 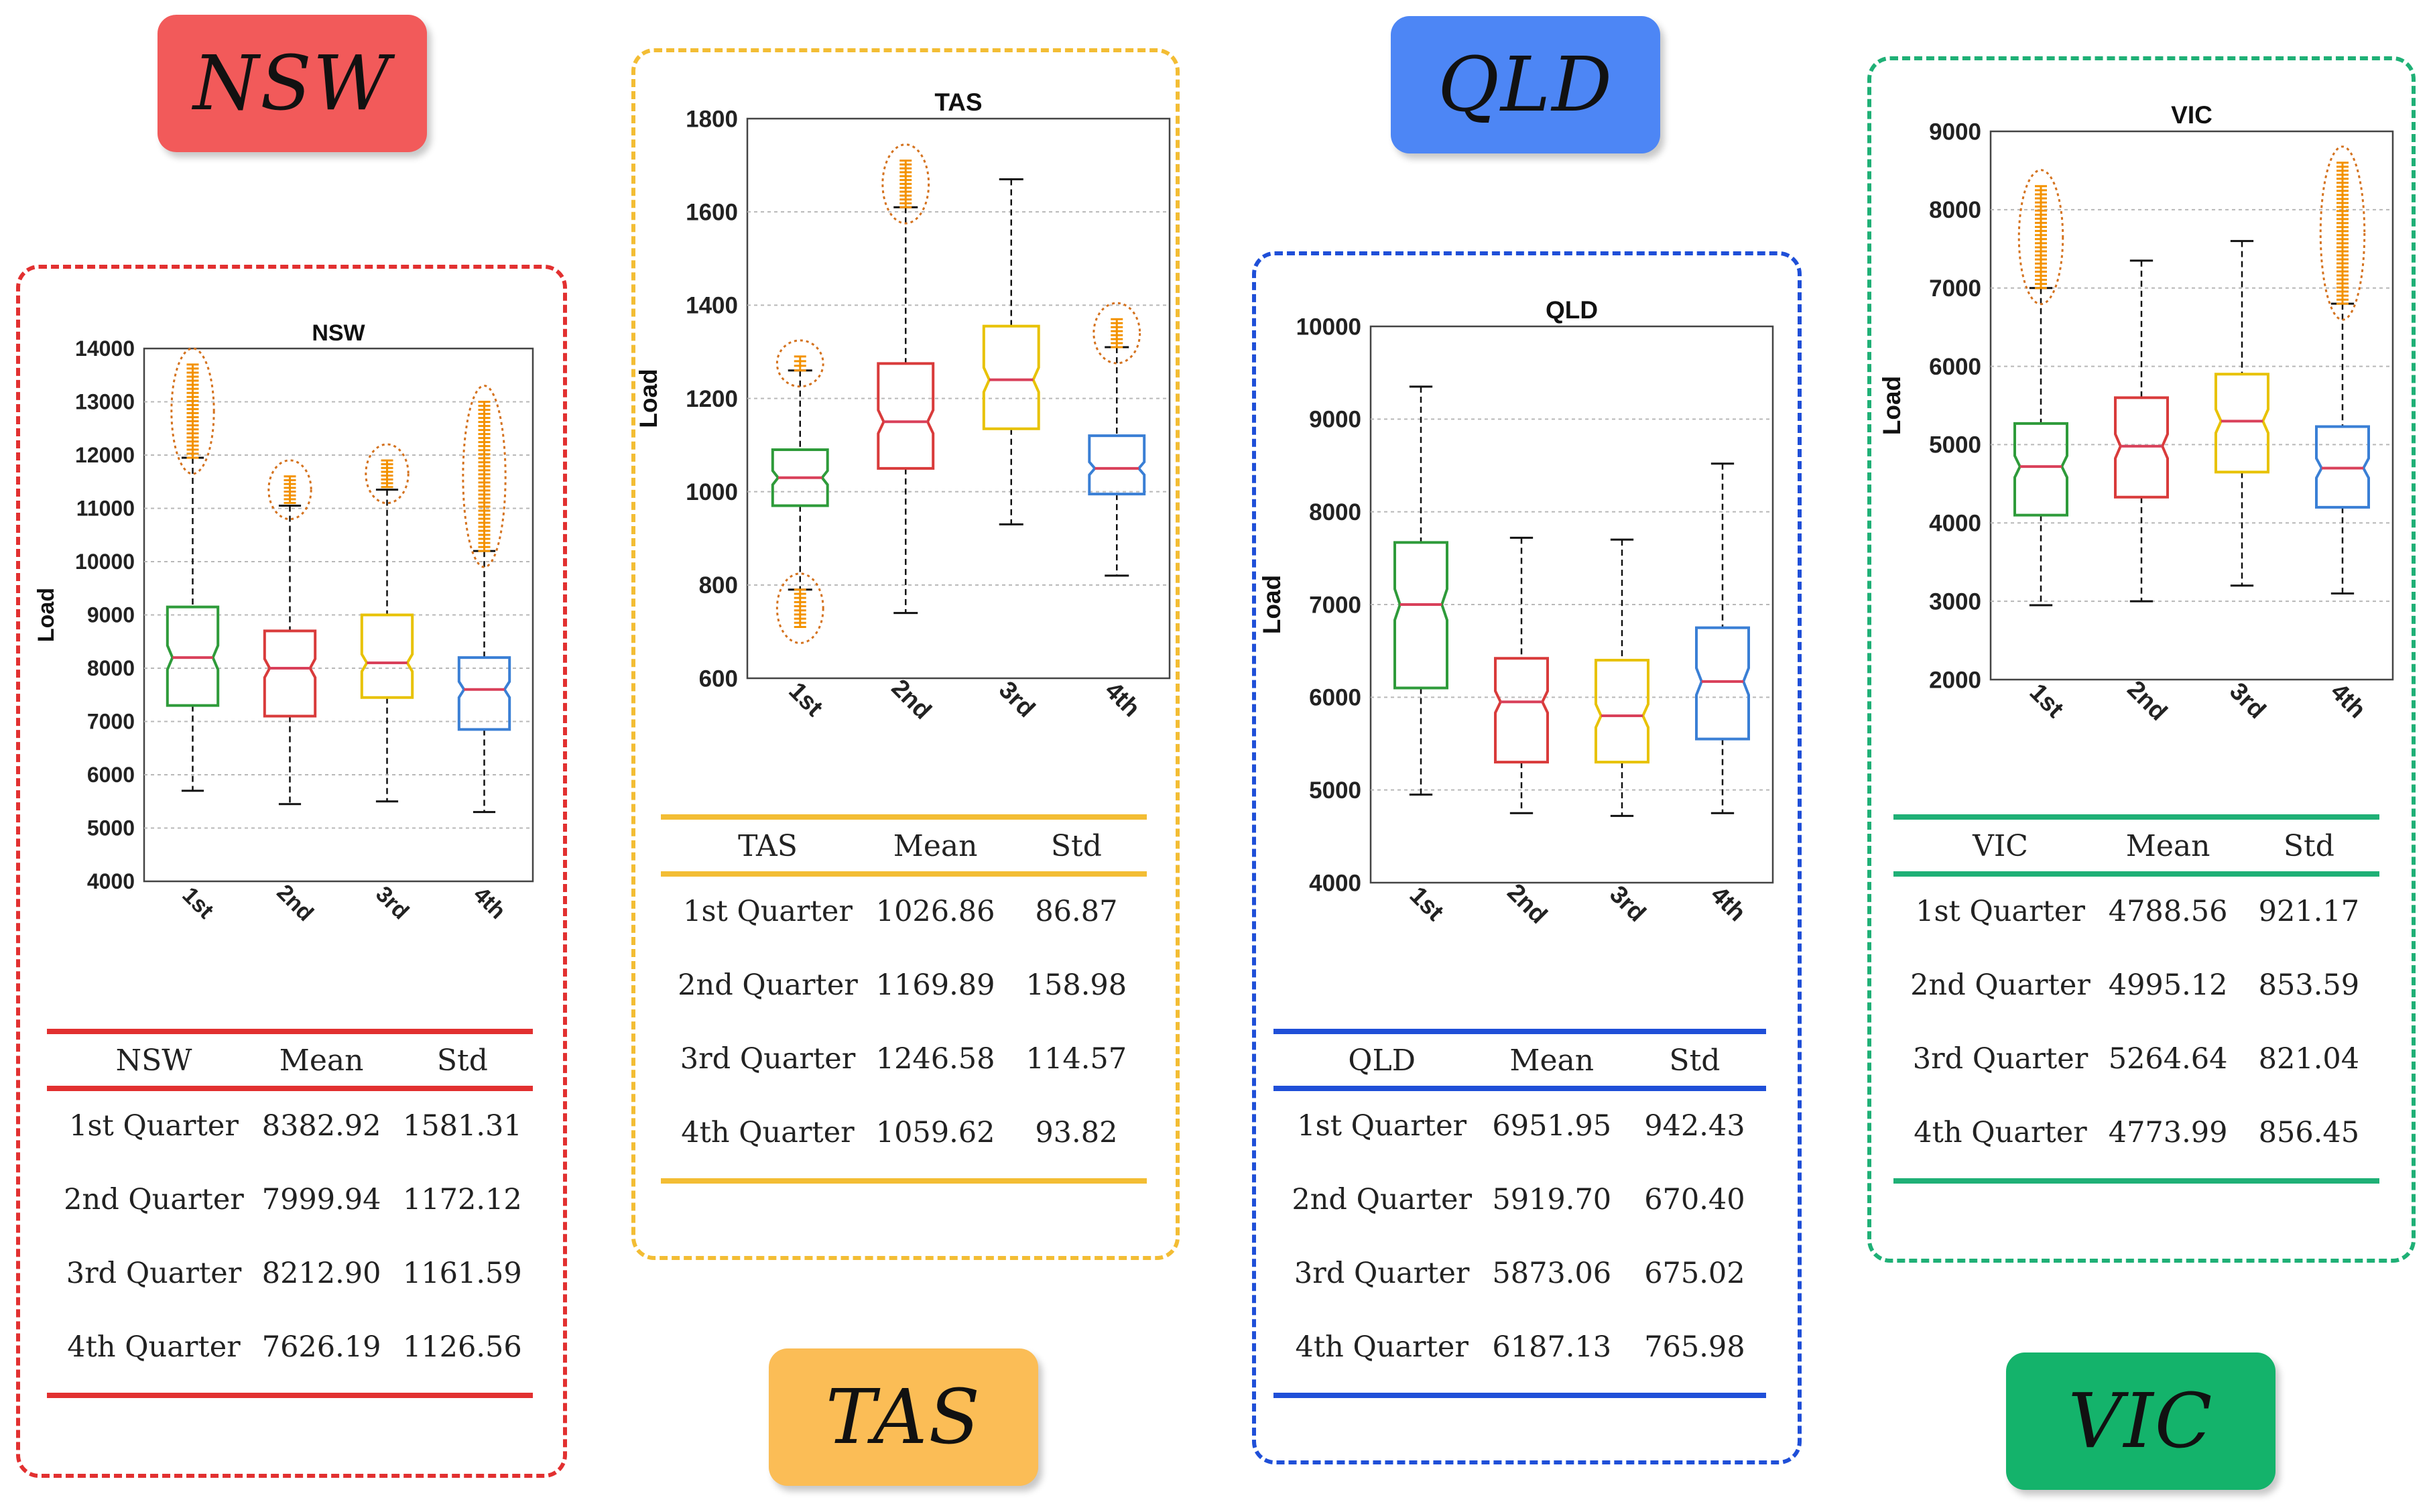 I want to click on table-value-cell: 4788.56, so click(x=2168, y=911).